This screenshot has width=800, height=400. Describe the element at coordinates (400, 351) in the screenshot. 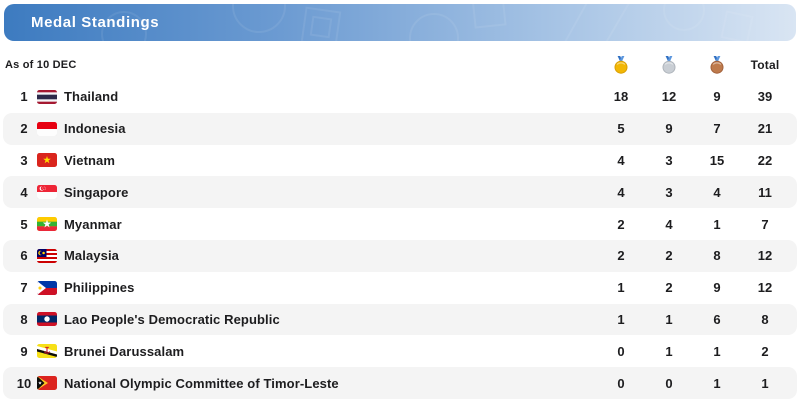

I see `table-row: 9 Brunei Darussalam 0 1 1 2` at that location.